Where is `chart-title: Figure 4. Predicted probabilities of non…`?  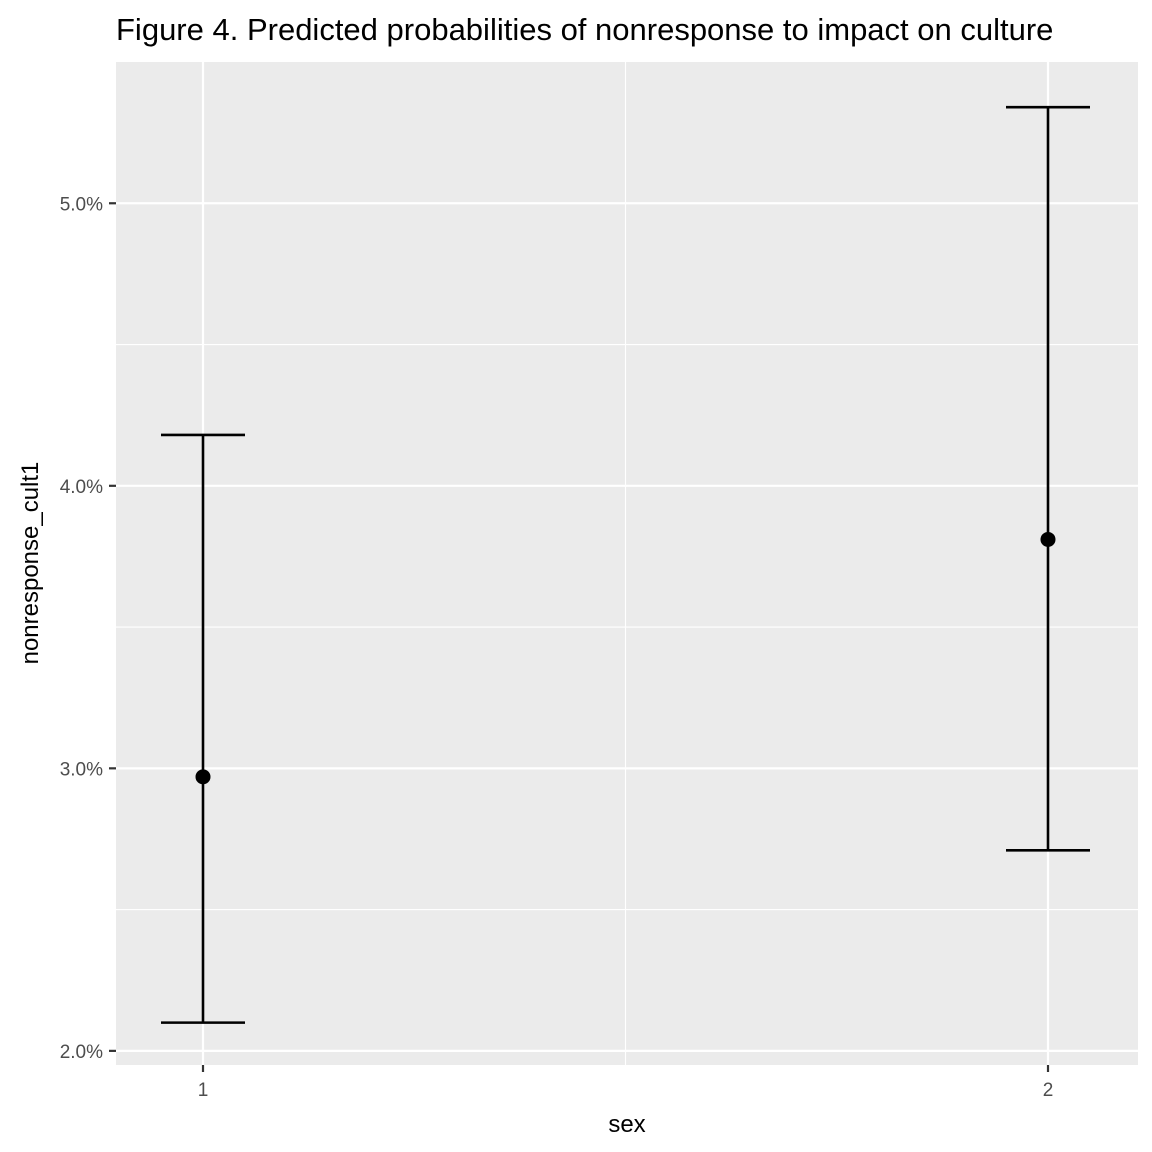 chart-title: Figure 4. Predicted probabilities of non… is located at coordinates (584, 29).